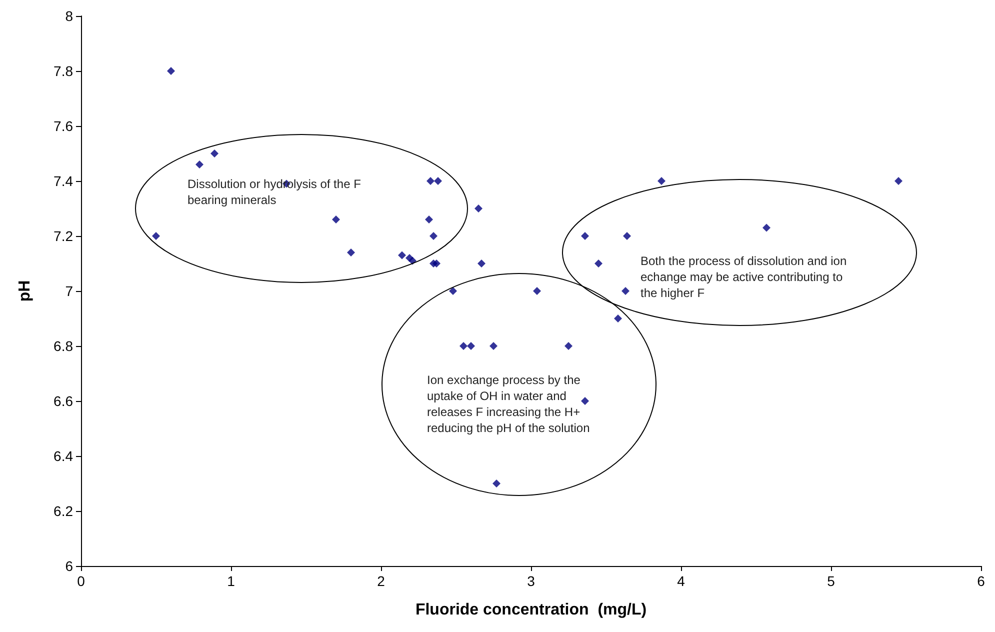  What do you see at coordinates (831, 581) in the screenshot?
I see `x-tick-label: 5` at bounding box center [831, 581].